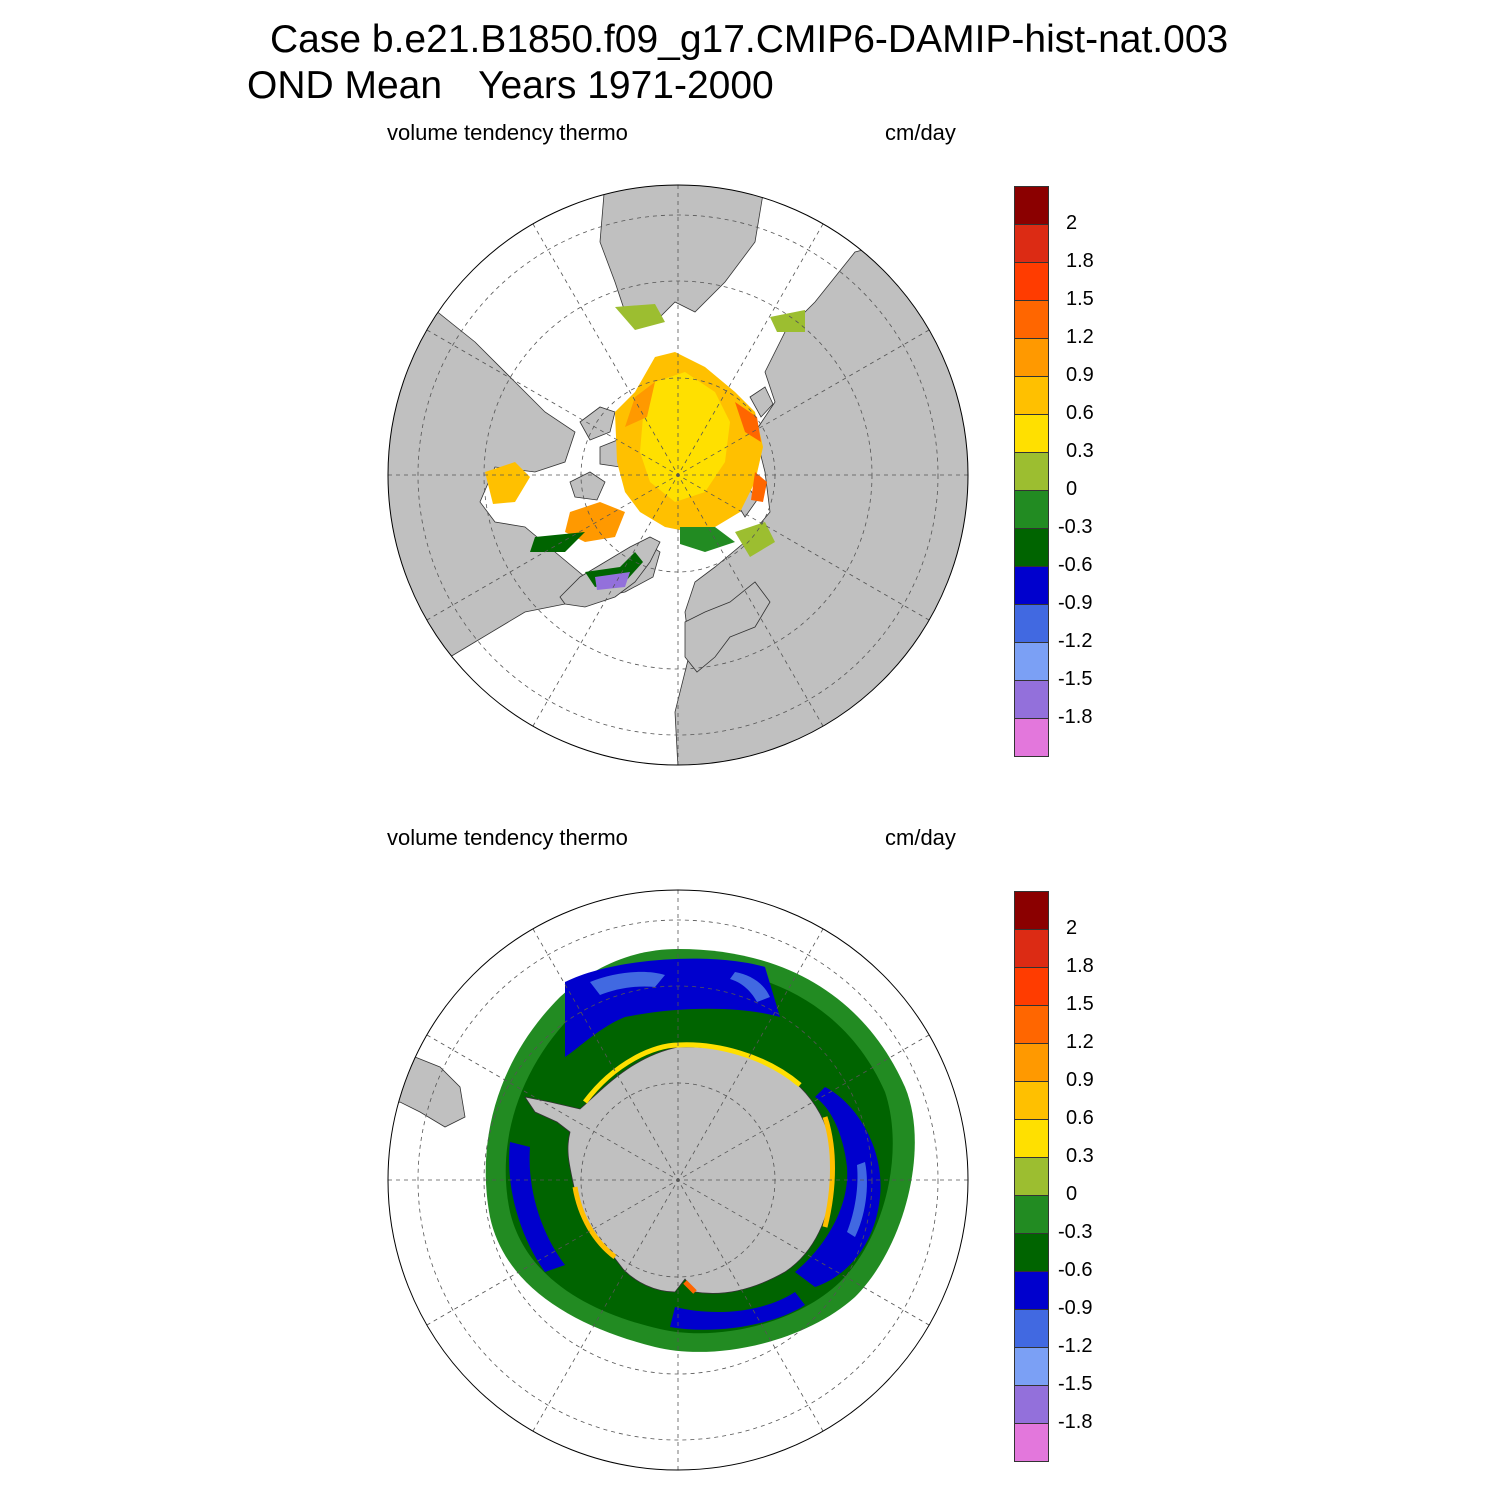  I want to click on years-label: Years 1971-2000, so click(626, 85).